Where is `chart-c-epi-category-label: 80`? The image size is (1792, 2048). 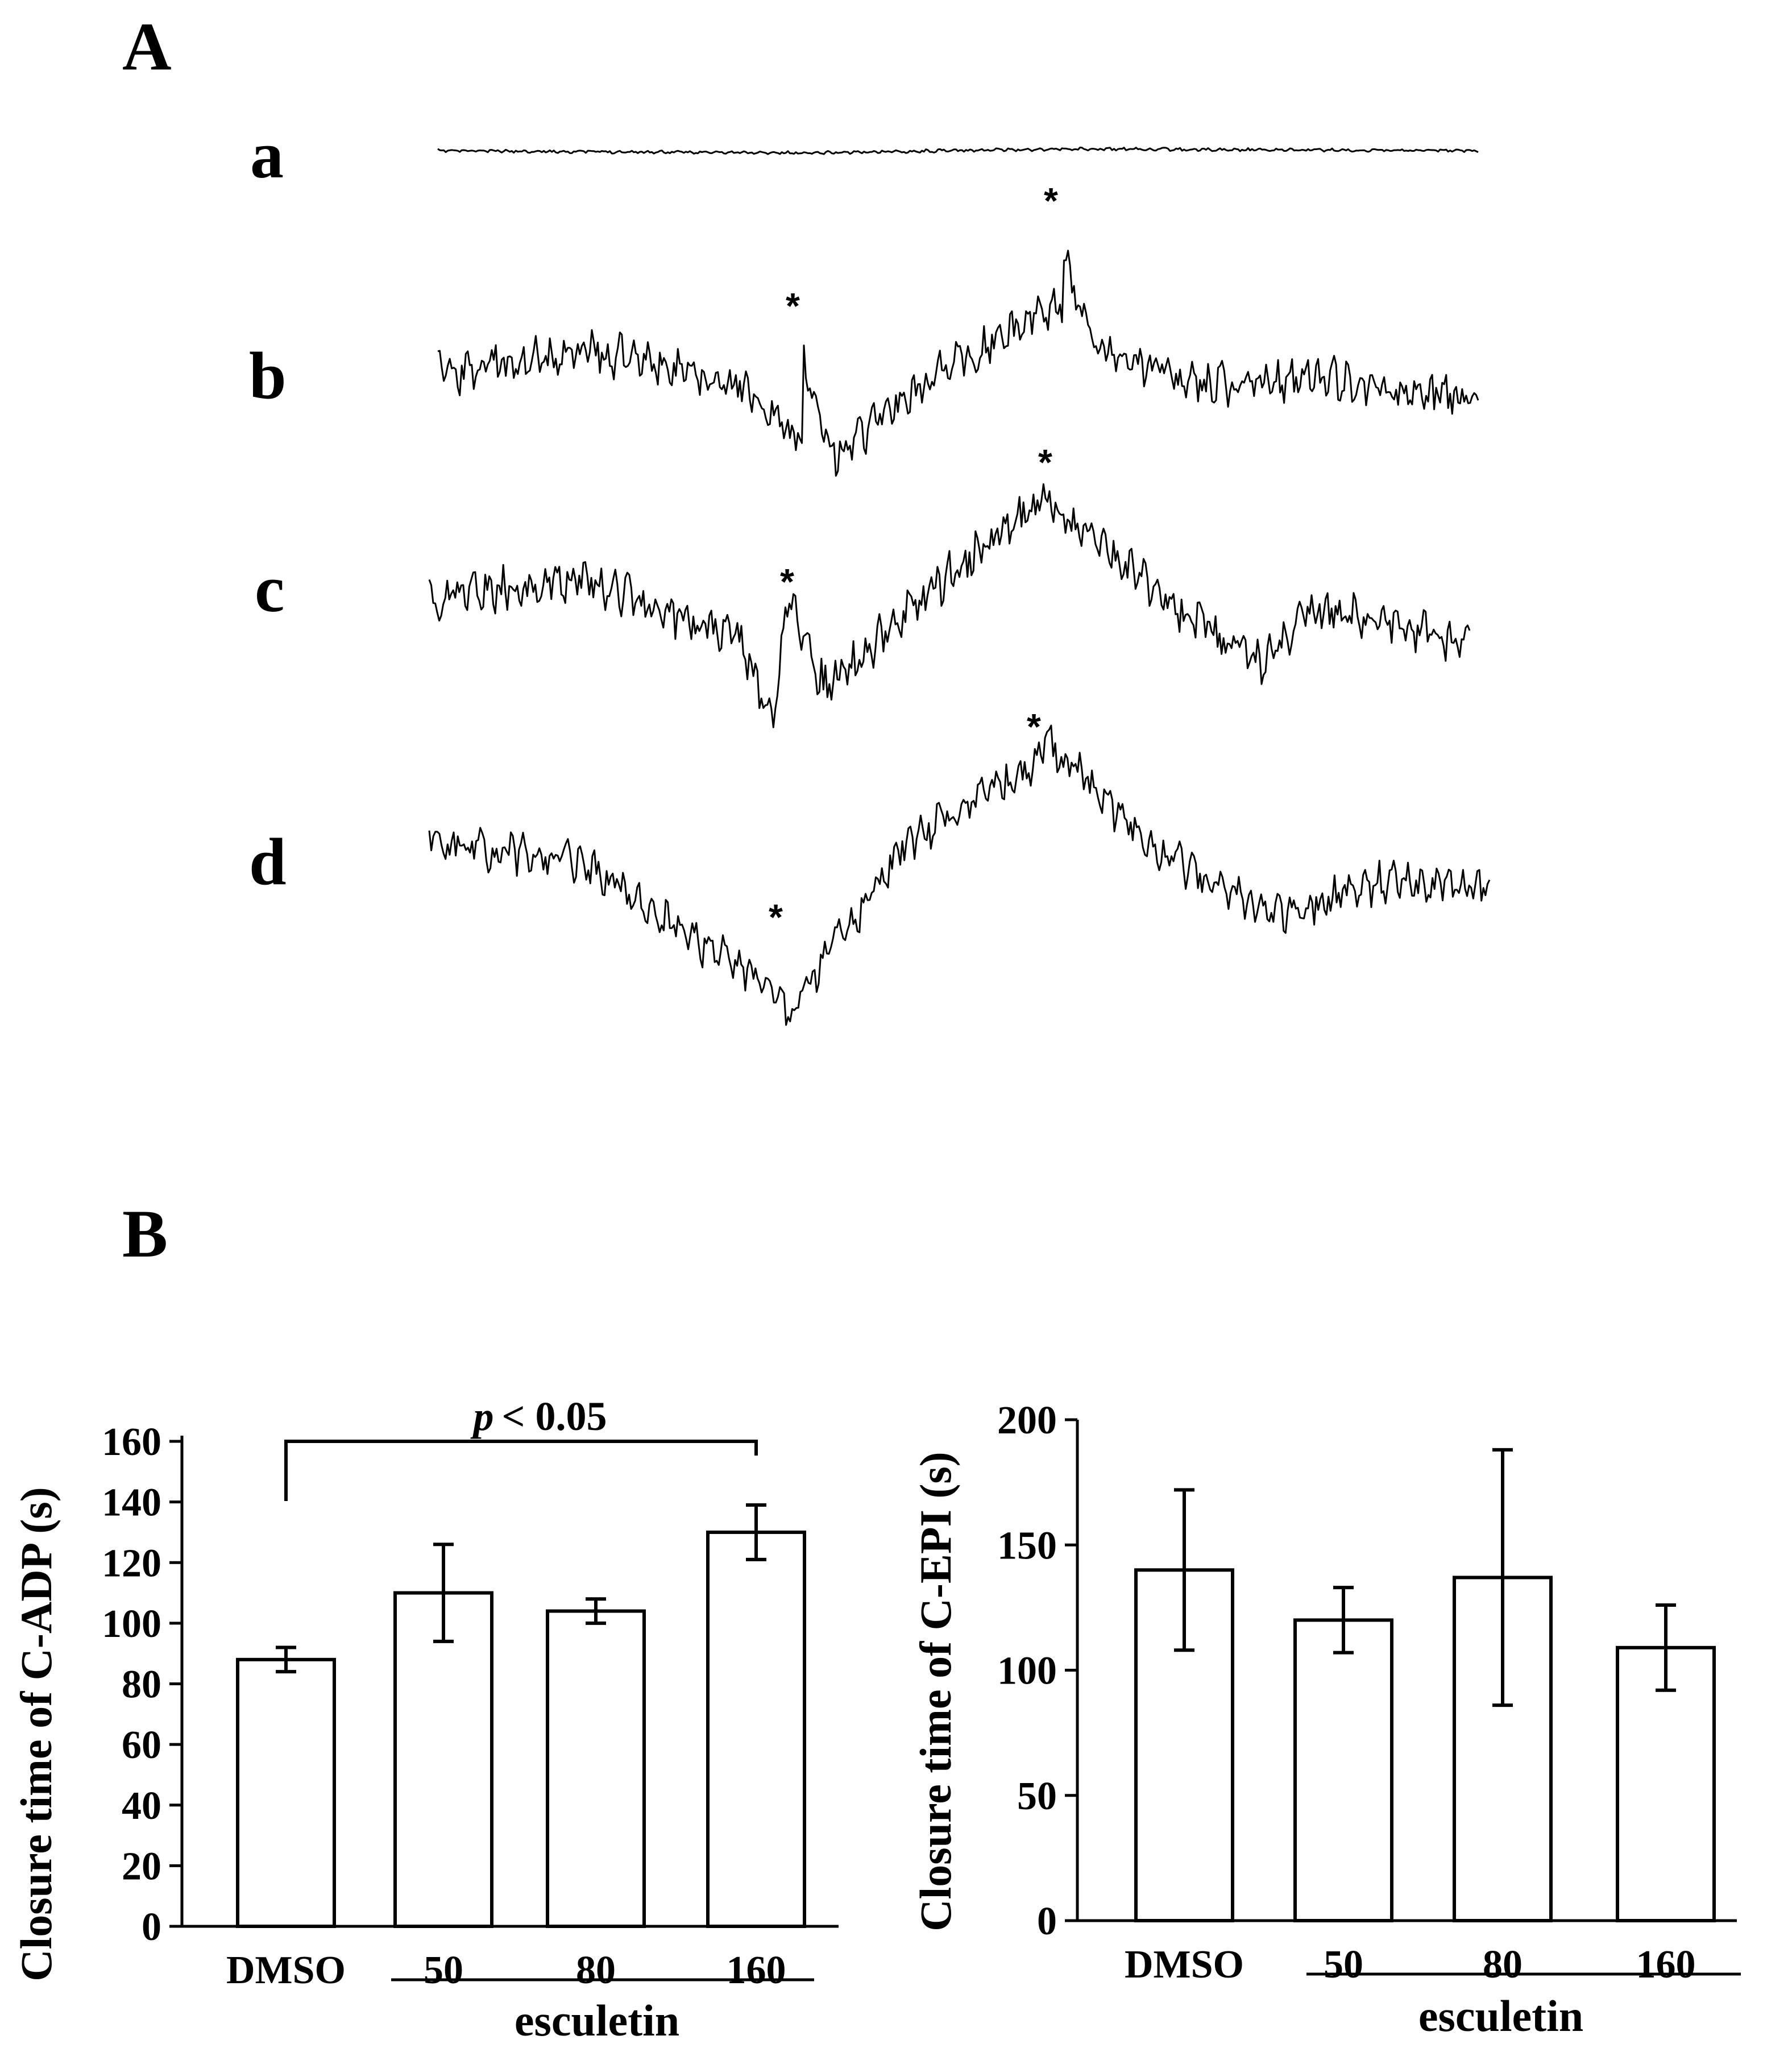 chart-c-epi-category-label: 80 is located at coordinates (1503, 1965).